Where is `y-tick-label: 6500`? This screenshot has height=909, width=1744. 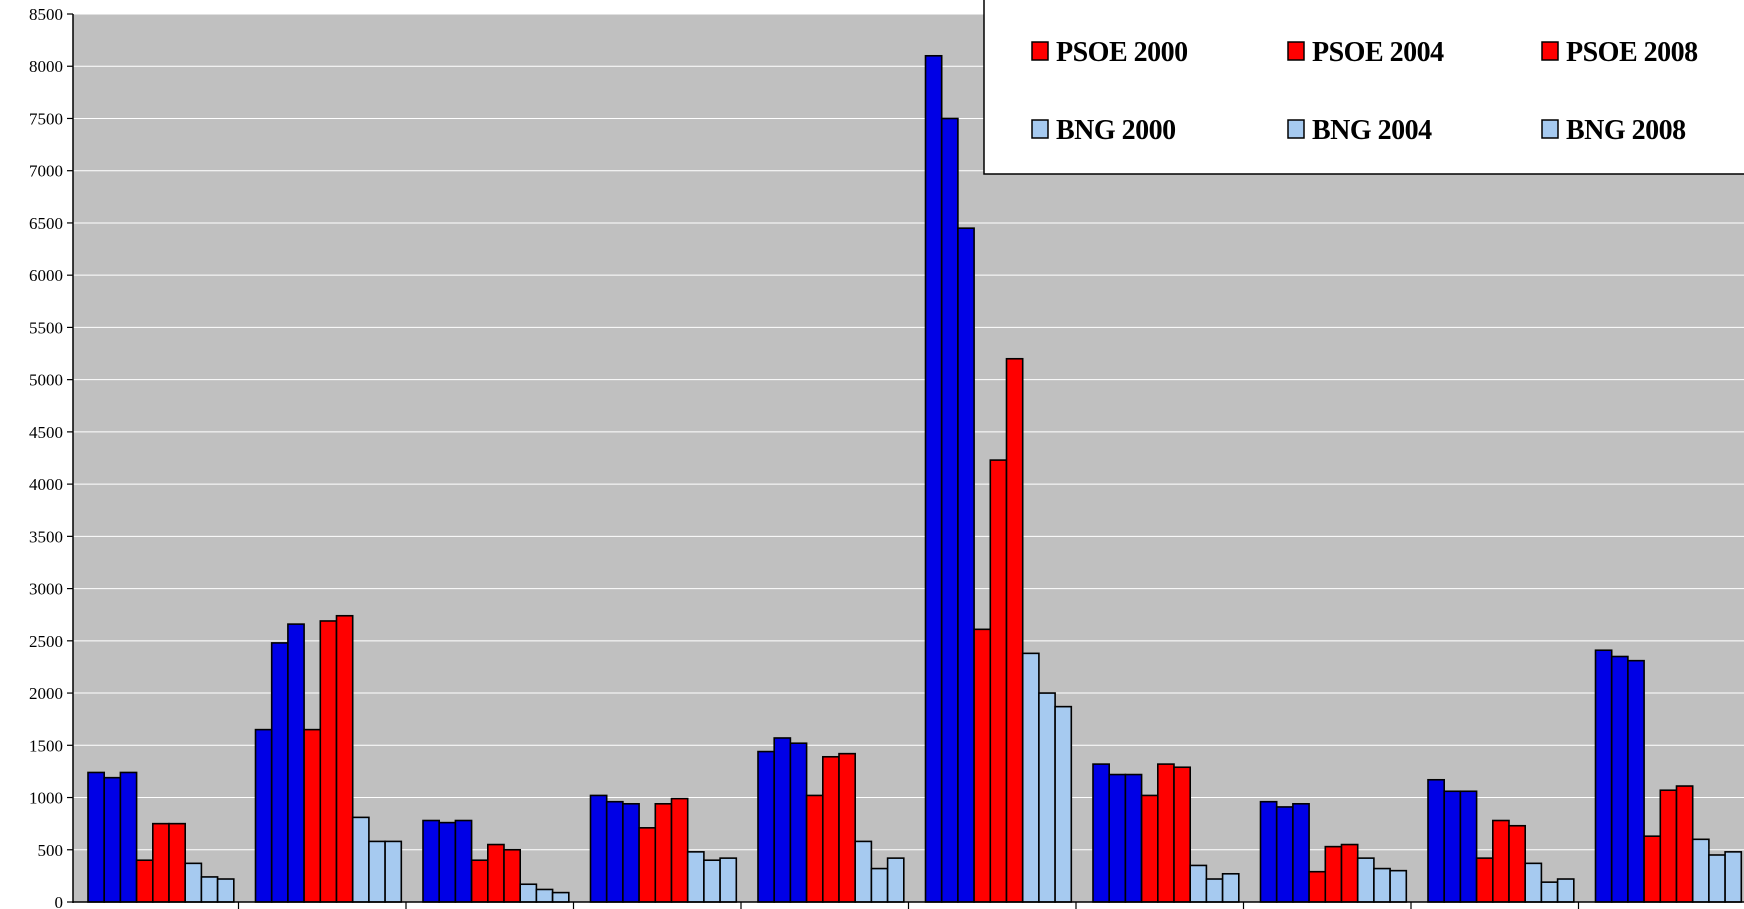 y-tick-label: 6500 is located at coordinates (46, 223).